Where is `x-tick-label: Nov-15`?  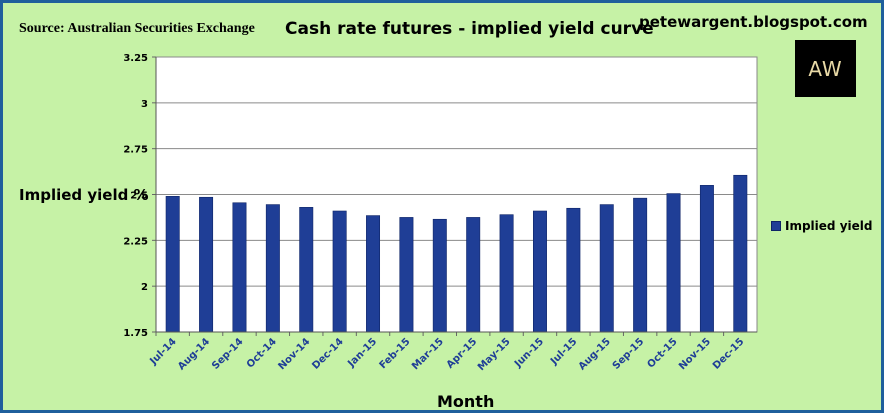 x-tick-label: Nov-15 is located at coordinates (695, 354).